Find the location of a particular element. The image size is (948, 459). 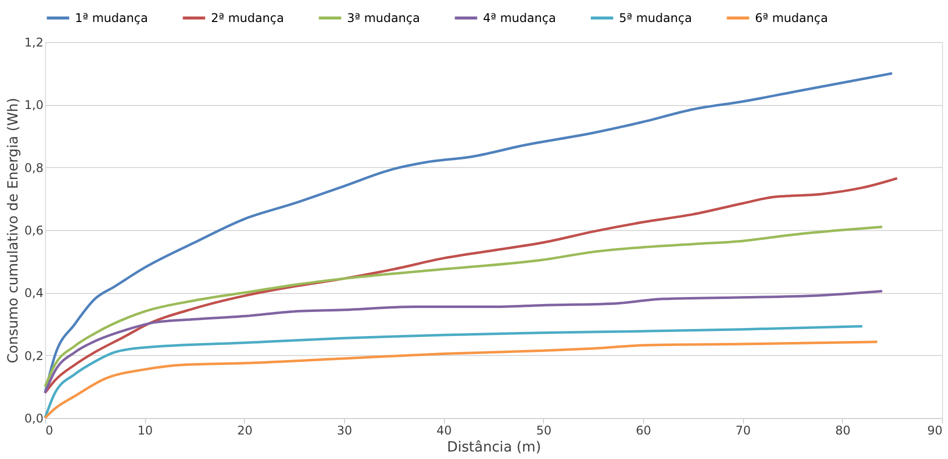

x-tick-label: 50 is located at coordinates (544, 431).